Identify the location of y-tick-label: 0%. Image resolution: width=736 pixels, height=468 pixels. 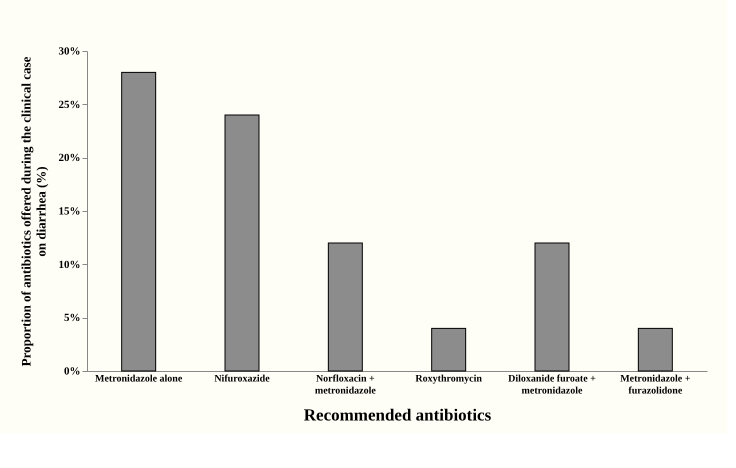
(72, 372).